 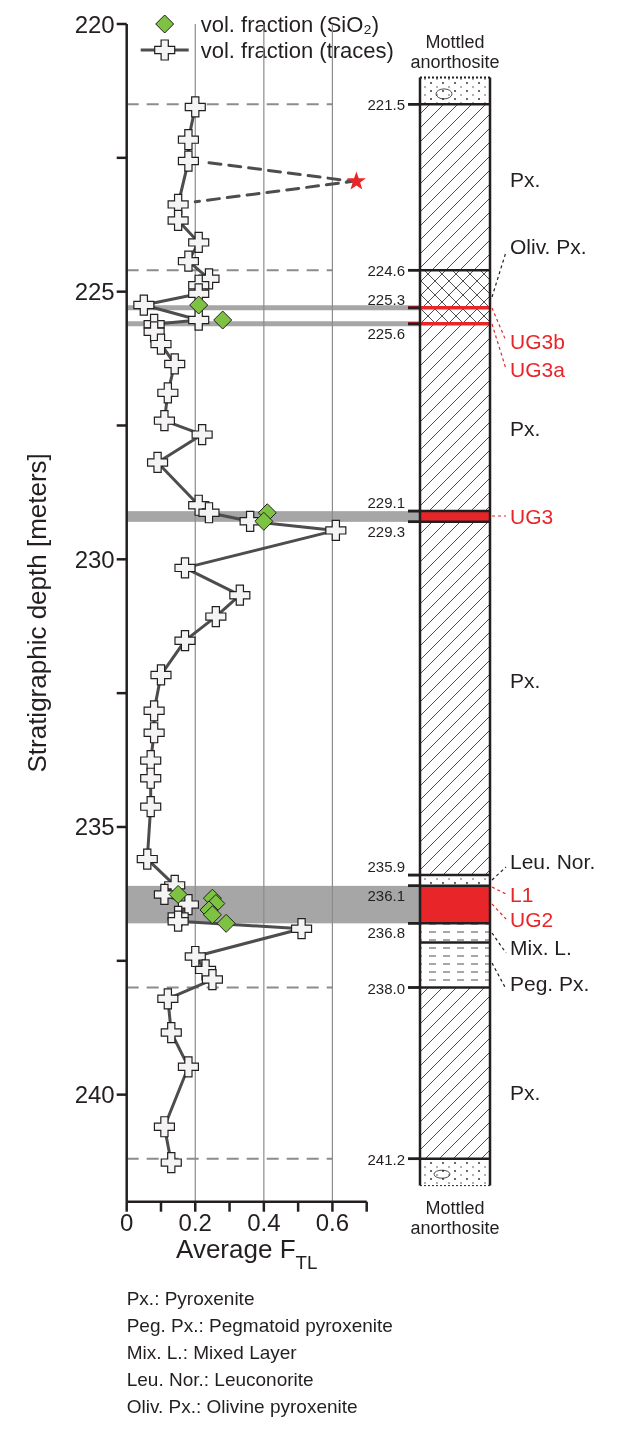 I want to click on text: UG3b, so click(x=537, y=341).